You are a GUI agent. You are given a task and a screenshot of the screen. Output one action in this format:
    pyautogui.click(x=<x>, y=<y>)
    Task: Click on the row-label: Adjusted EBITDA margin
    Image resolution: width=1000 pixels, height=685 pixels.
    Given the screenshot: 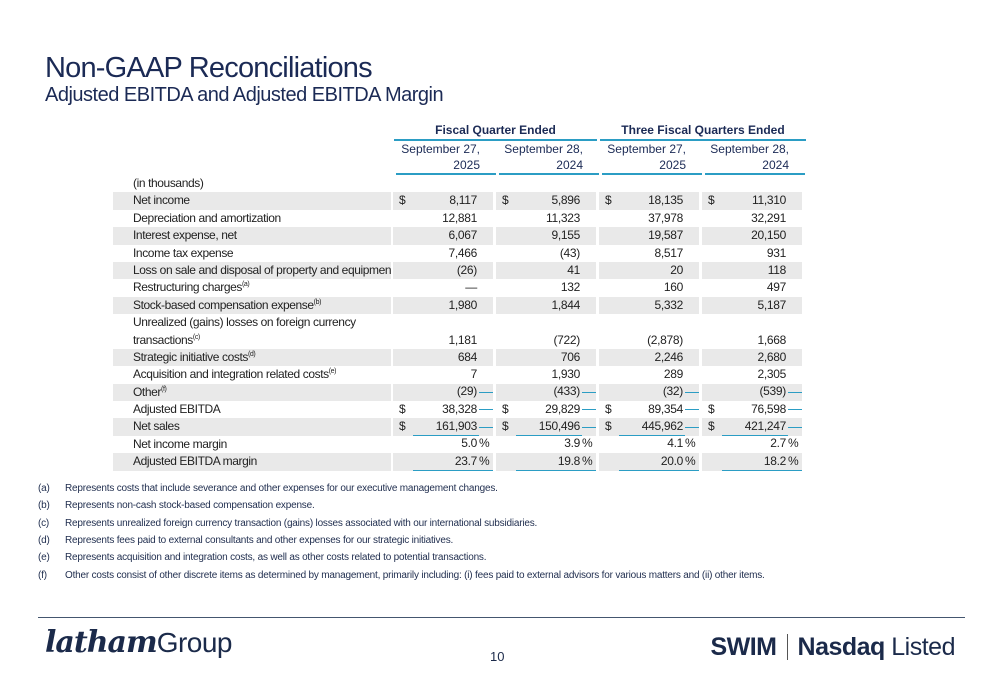 What is the action you would take?
    pyautogui.click(x=252, y=462)
    